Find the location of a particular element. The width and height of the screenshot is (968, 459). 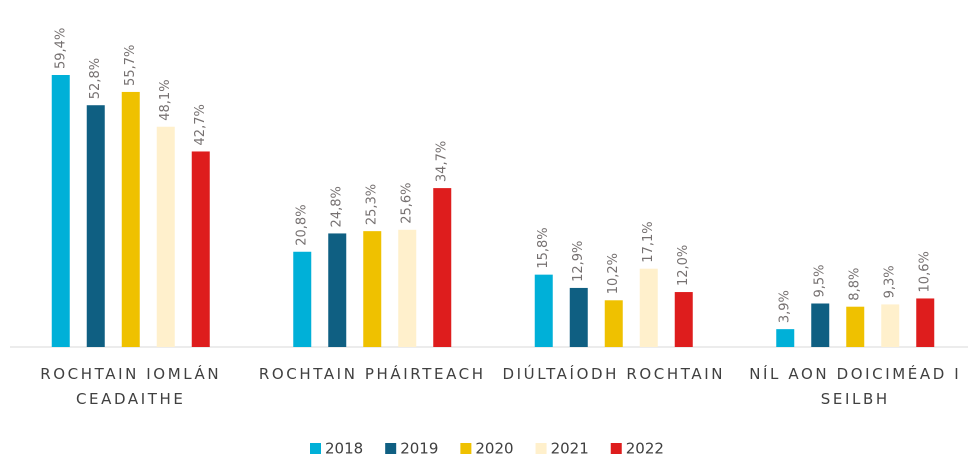

legend-label: 2018 is located at coordinates (344, 449).